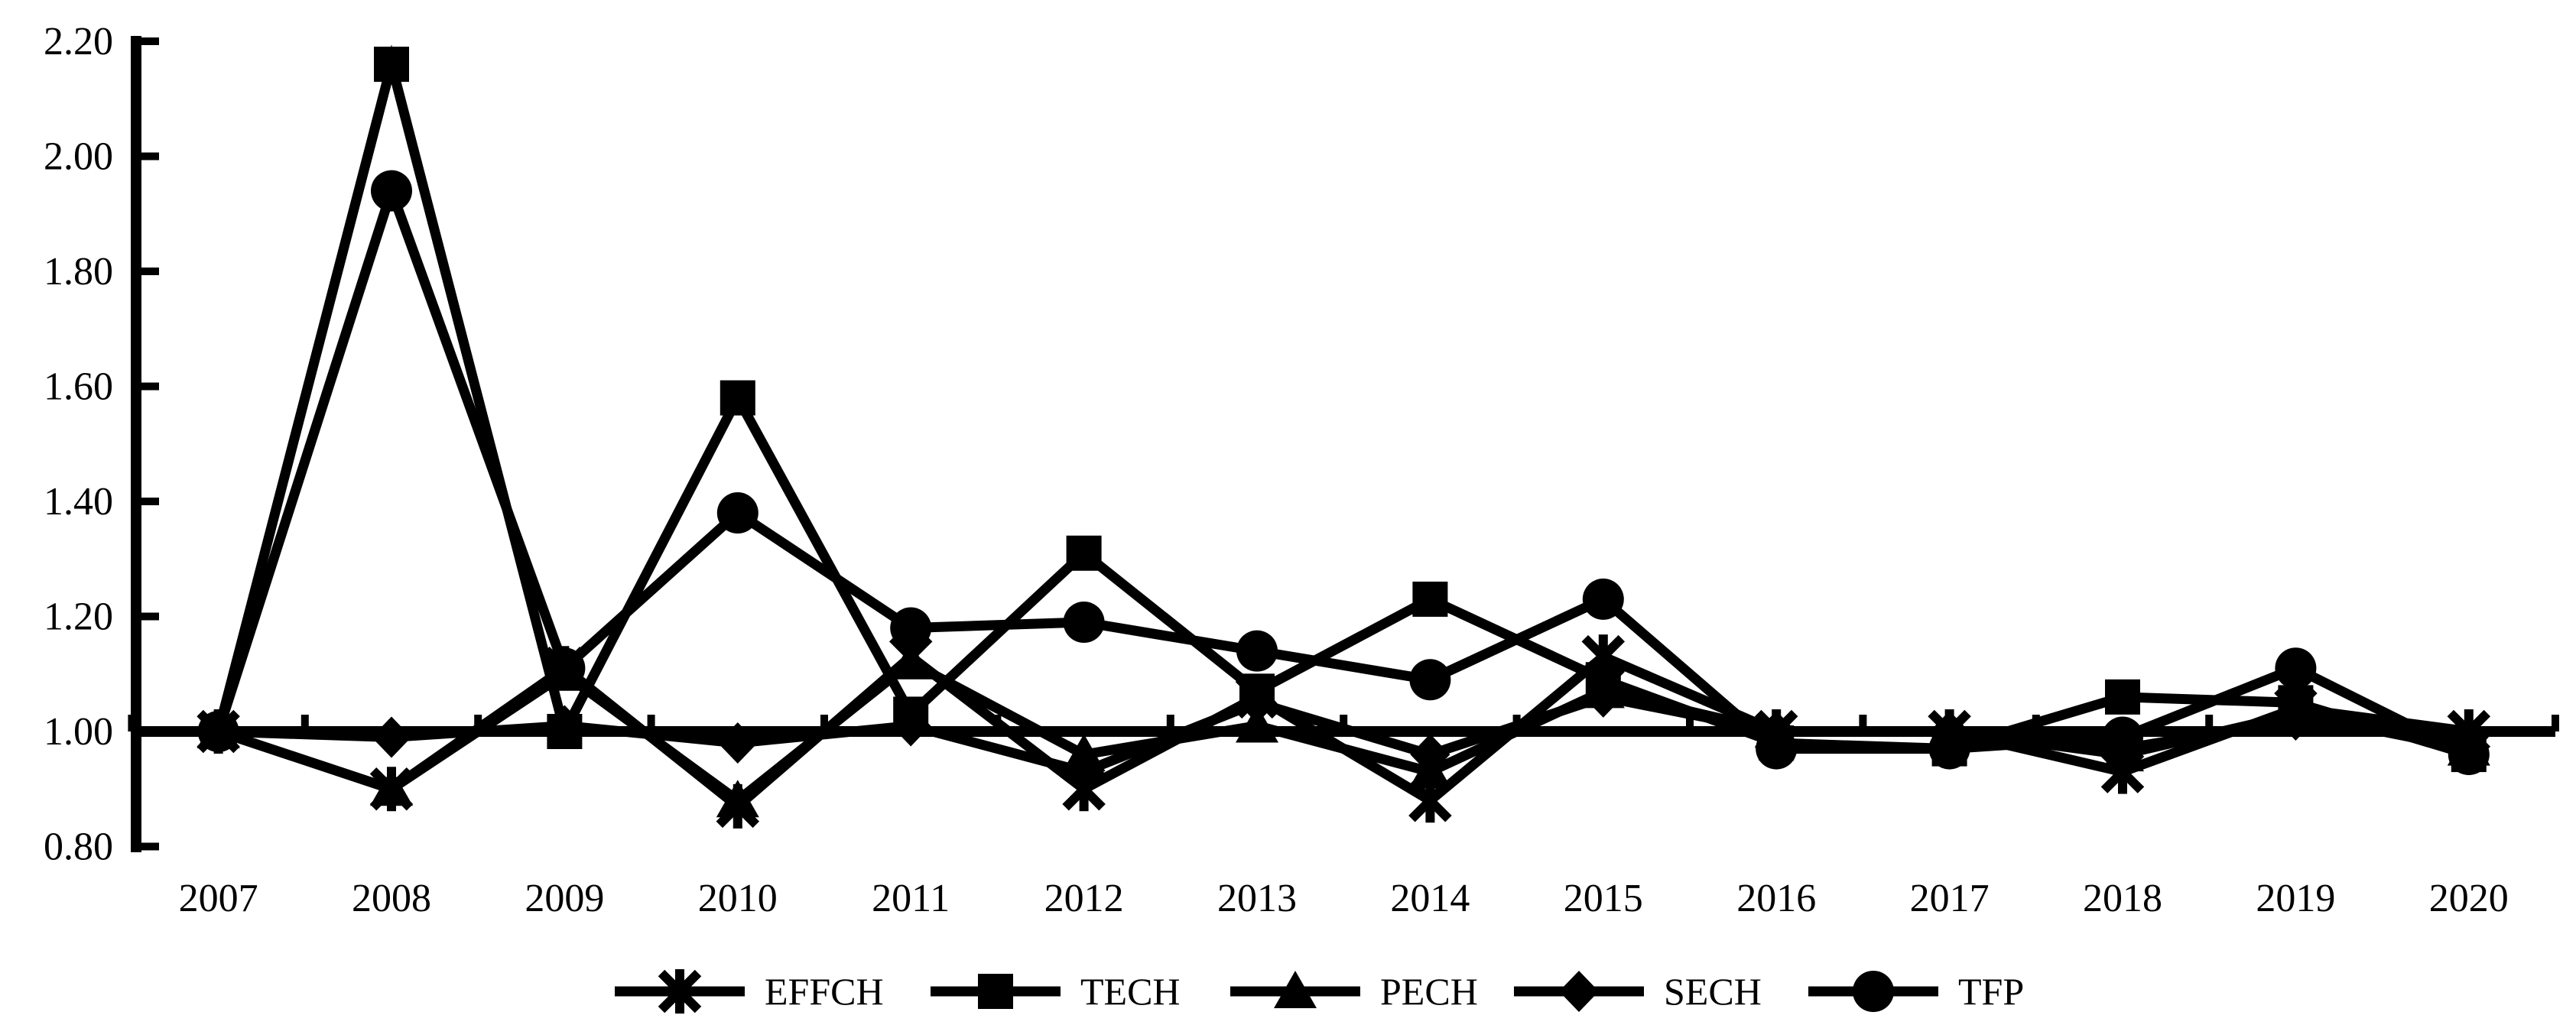 This screenshot has width=2576, height=1025. Describe the element at coordinates (1991, 992) in the screenshot. I see `legend-label-TFP: TFP` at that location.